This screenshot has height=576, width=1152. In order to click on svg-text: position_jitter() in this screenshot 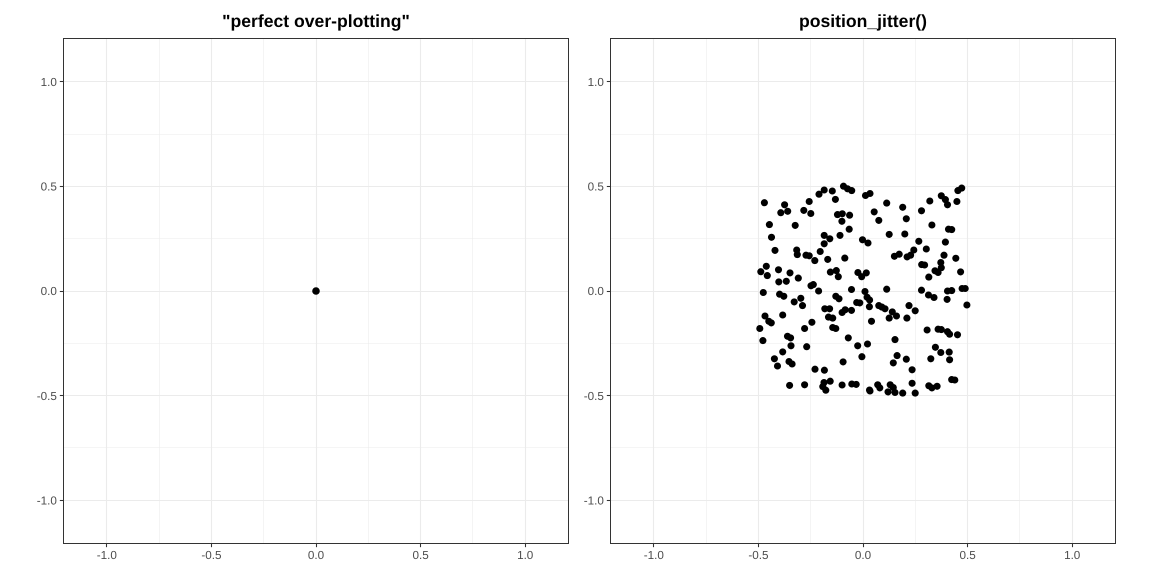, I will do `click(863, 21)`.